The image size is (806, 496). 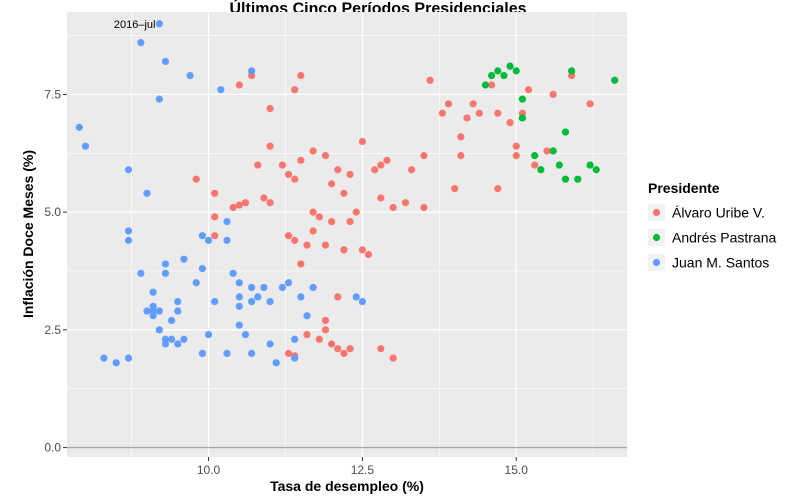 What do you see at coordinates (724, 238) in the screenshot?
I see `legend-label: Andrés Pastrana` at bounding box center [724, 238].